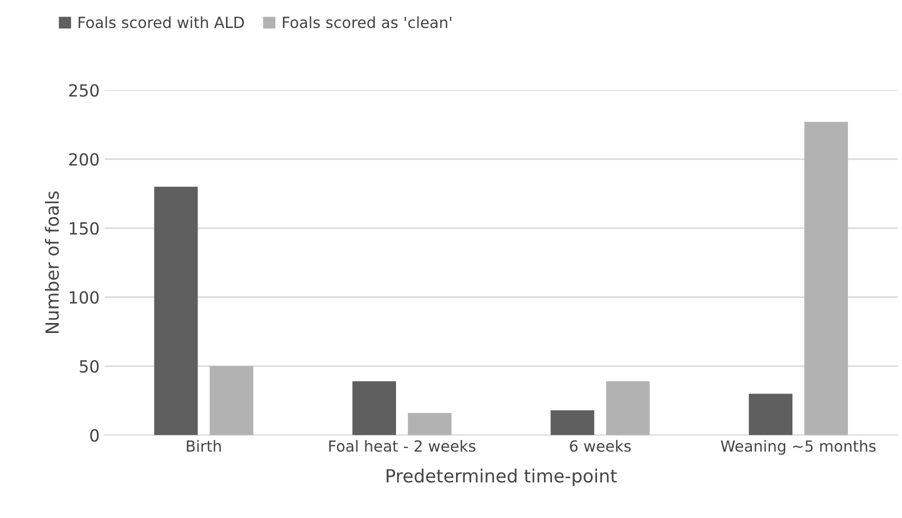 Image resolution: width=902 pixels, height=518 pixels. What do you see at coordinates (89, 366) in the screenshot?
I see `y-tick-label: 50` at bounding box center [89, 366].